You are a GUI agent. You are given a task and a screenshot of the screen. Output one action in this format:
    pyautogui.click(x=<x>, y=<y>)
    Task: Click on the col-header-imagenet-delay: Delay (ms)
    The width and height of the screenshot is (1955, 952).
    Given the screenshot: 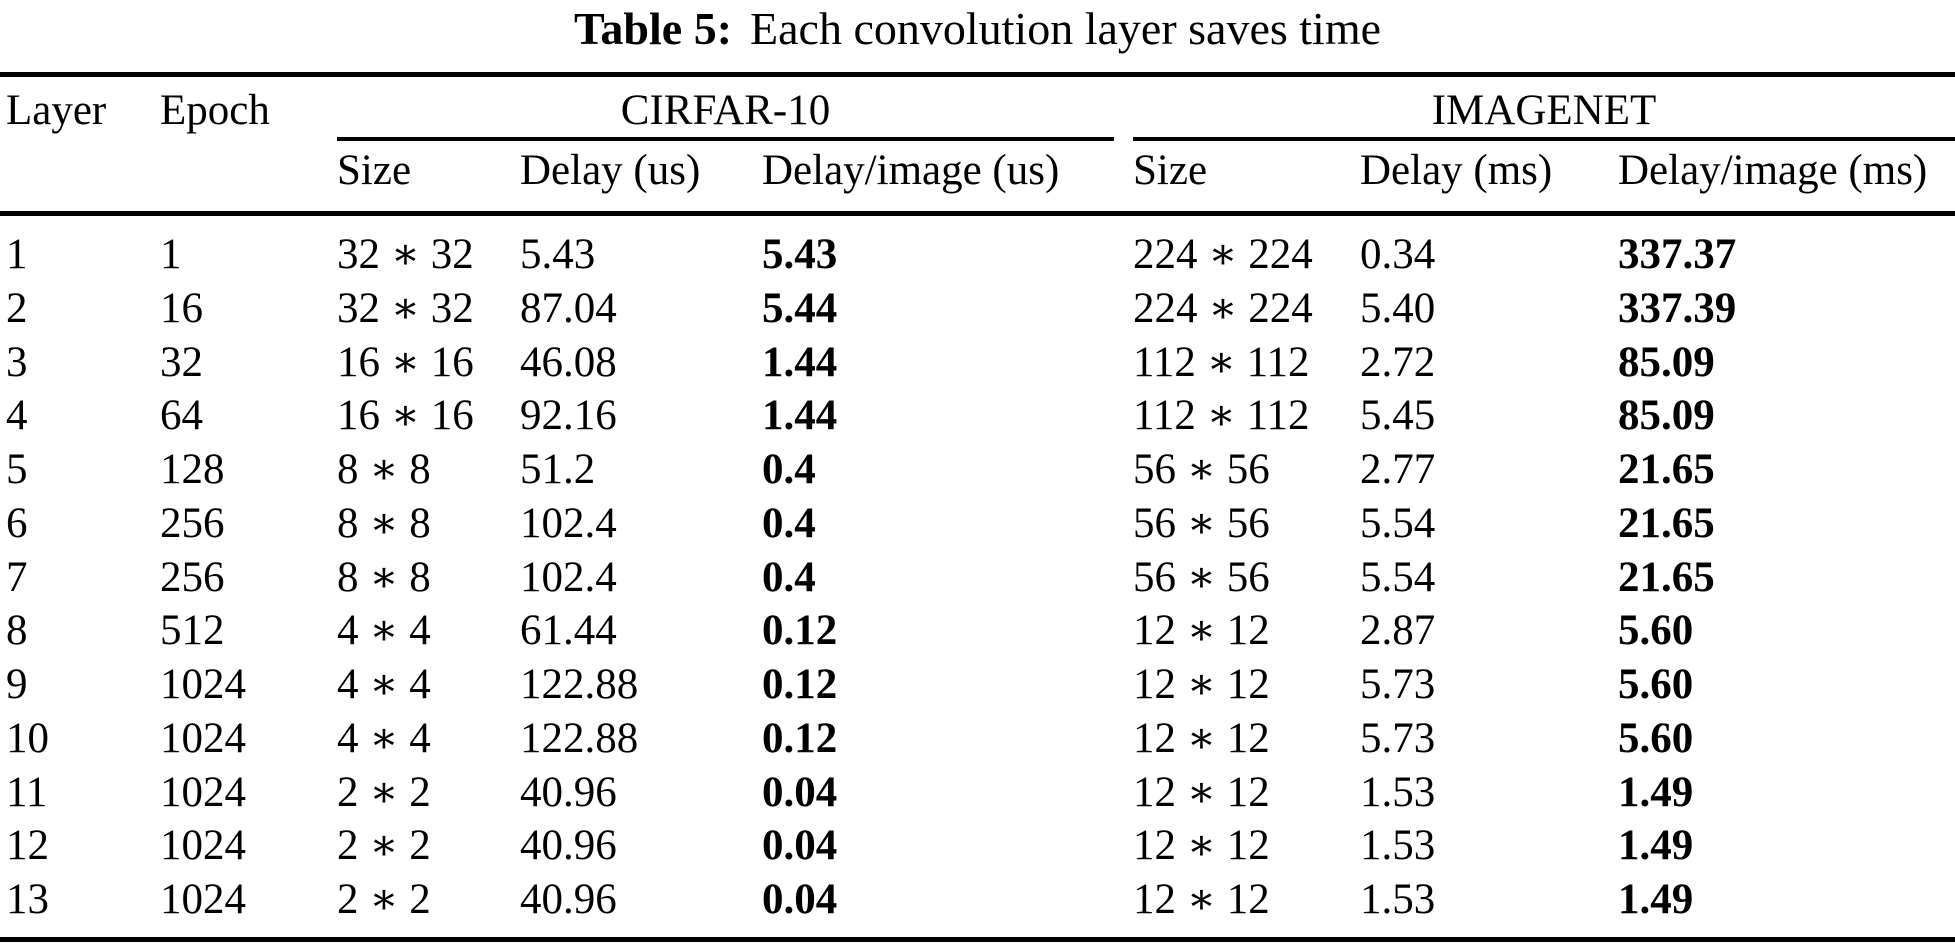 What is the action you would take?
    pyautogui.click(x=1456, y=170)
    